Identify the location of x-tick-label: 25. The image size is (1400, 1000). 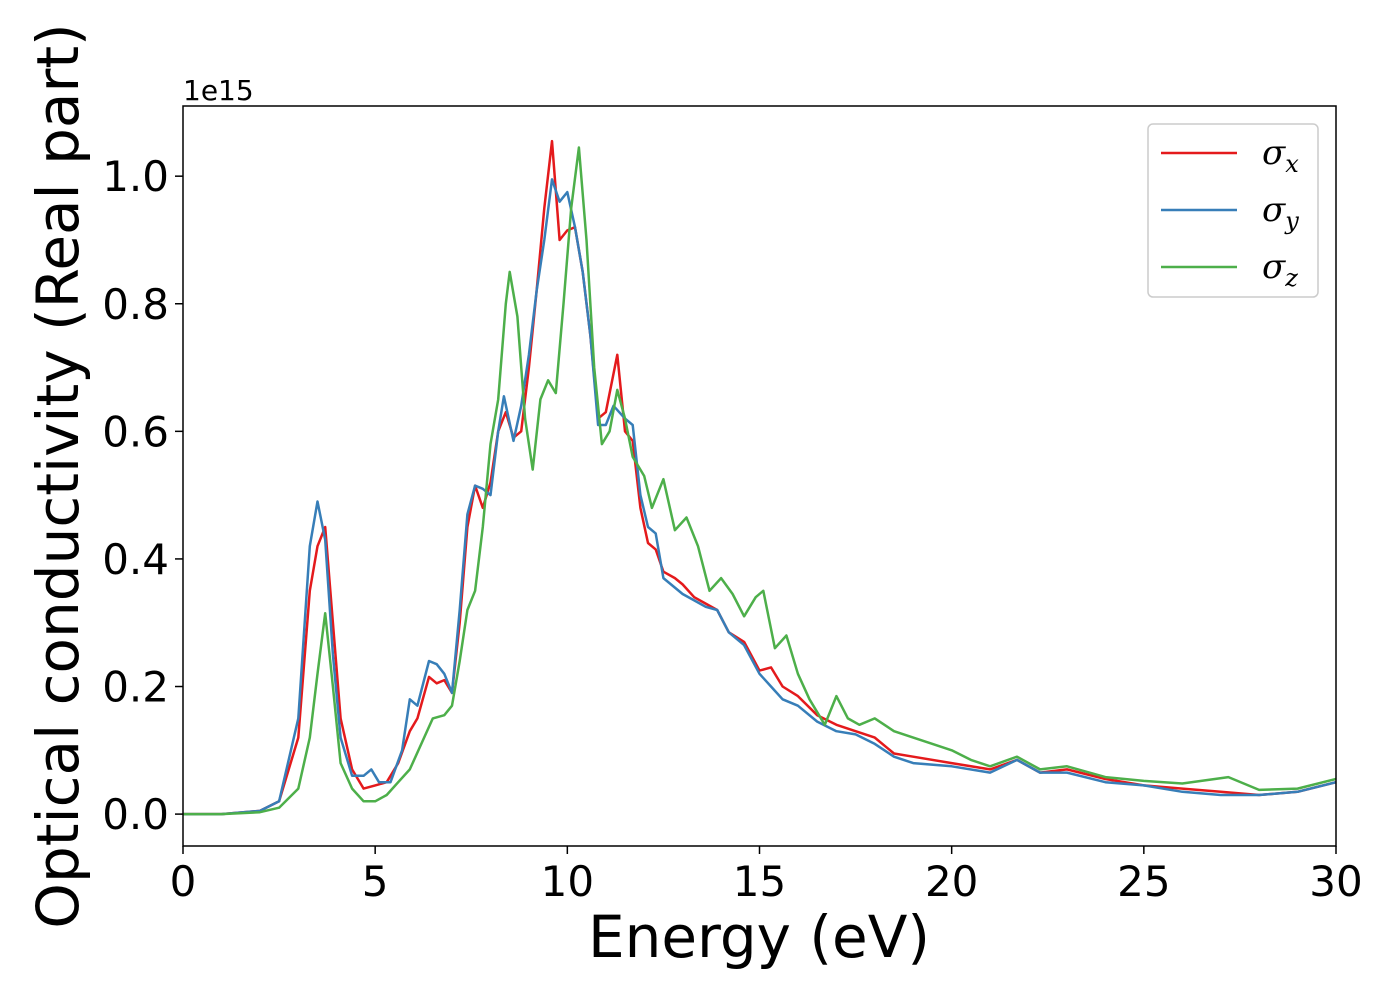
(1143, 881).